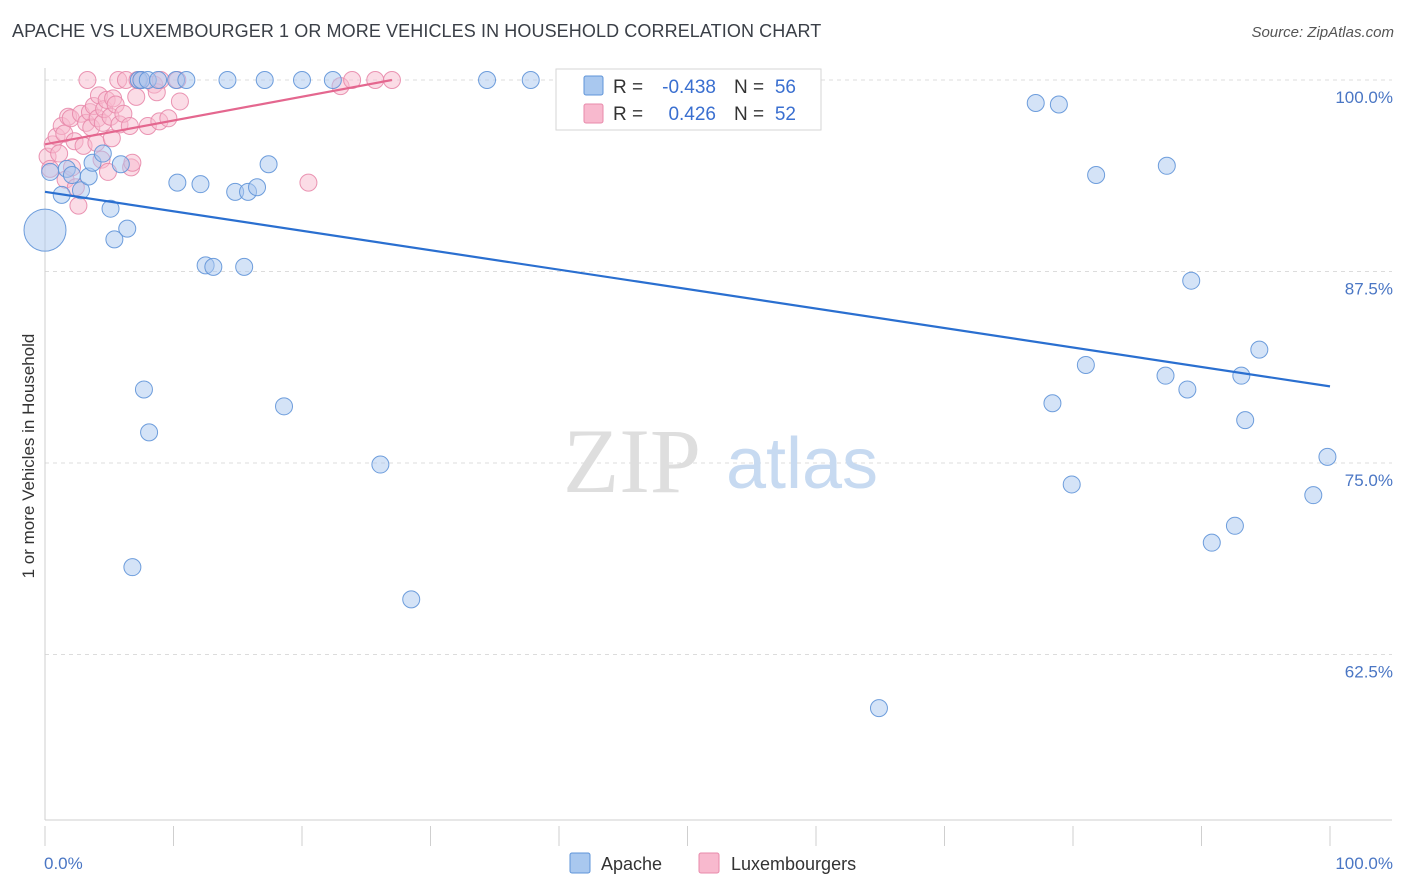 This screenshot has height=892, width=1406. What do you see at coordinates (785, 87) in the screenshot?
I see `legend-n-value-apache: 56` at bounding box center [785, 87].